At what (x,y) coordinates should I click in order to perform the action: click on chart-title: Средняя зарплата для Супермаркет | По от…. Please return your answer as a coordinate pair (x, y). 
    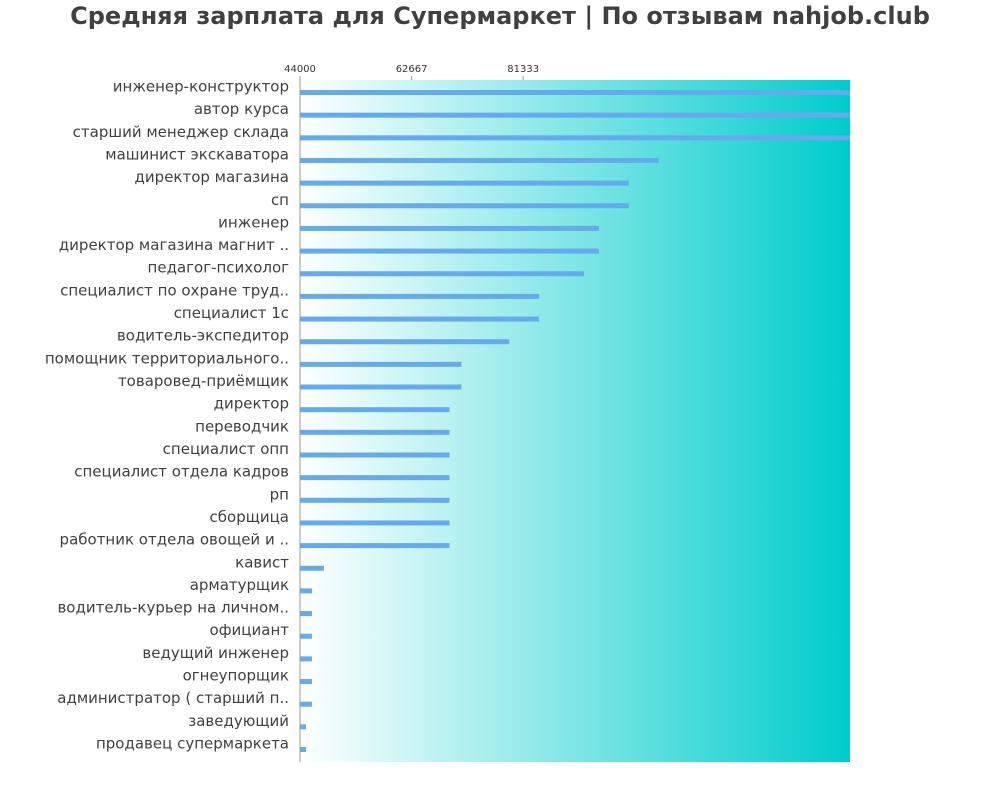
    Looking at the image, I should click on (500, 16).